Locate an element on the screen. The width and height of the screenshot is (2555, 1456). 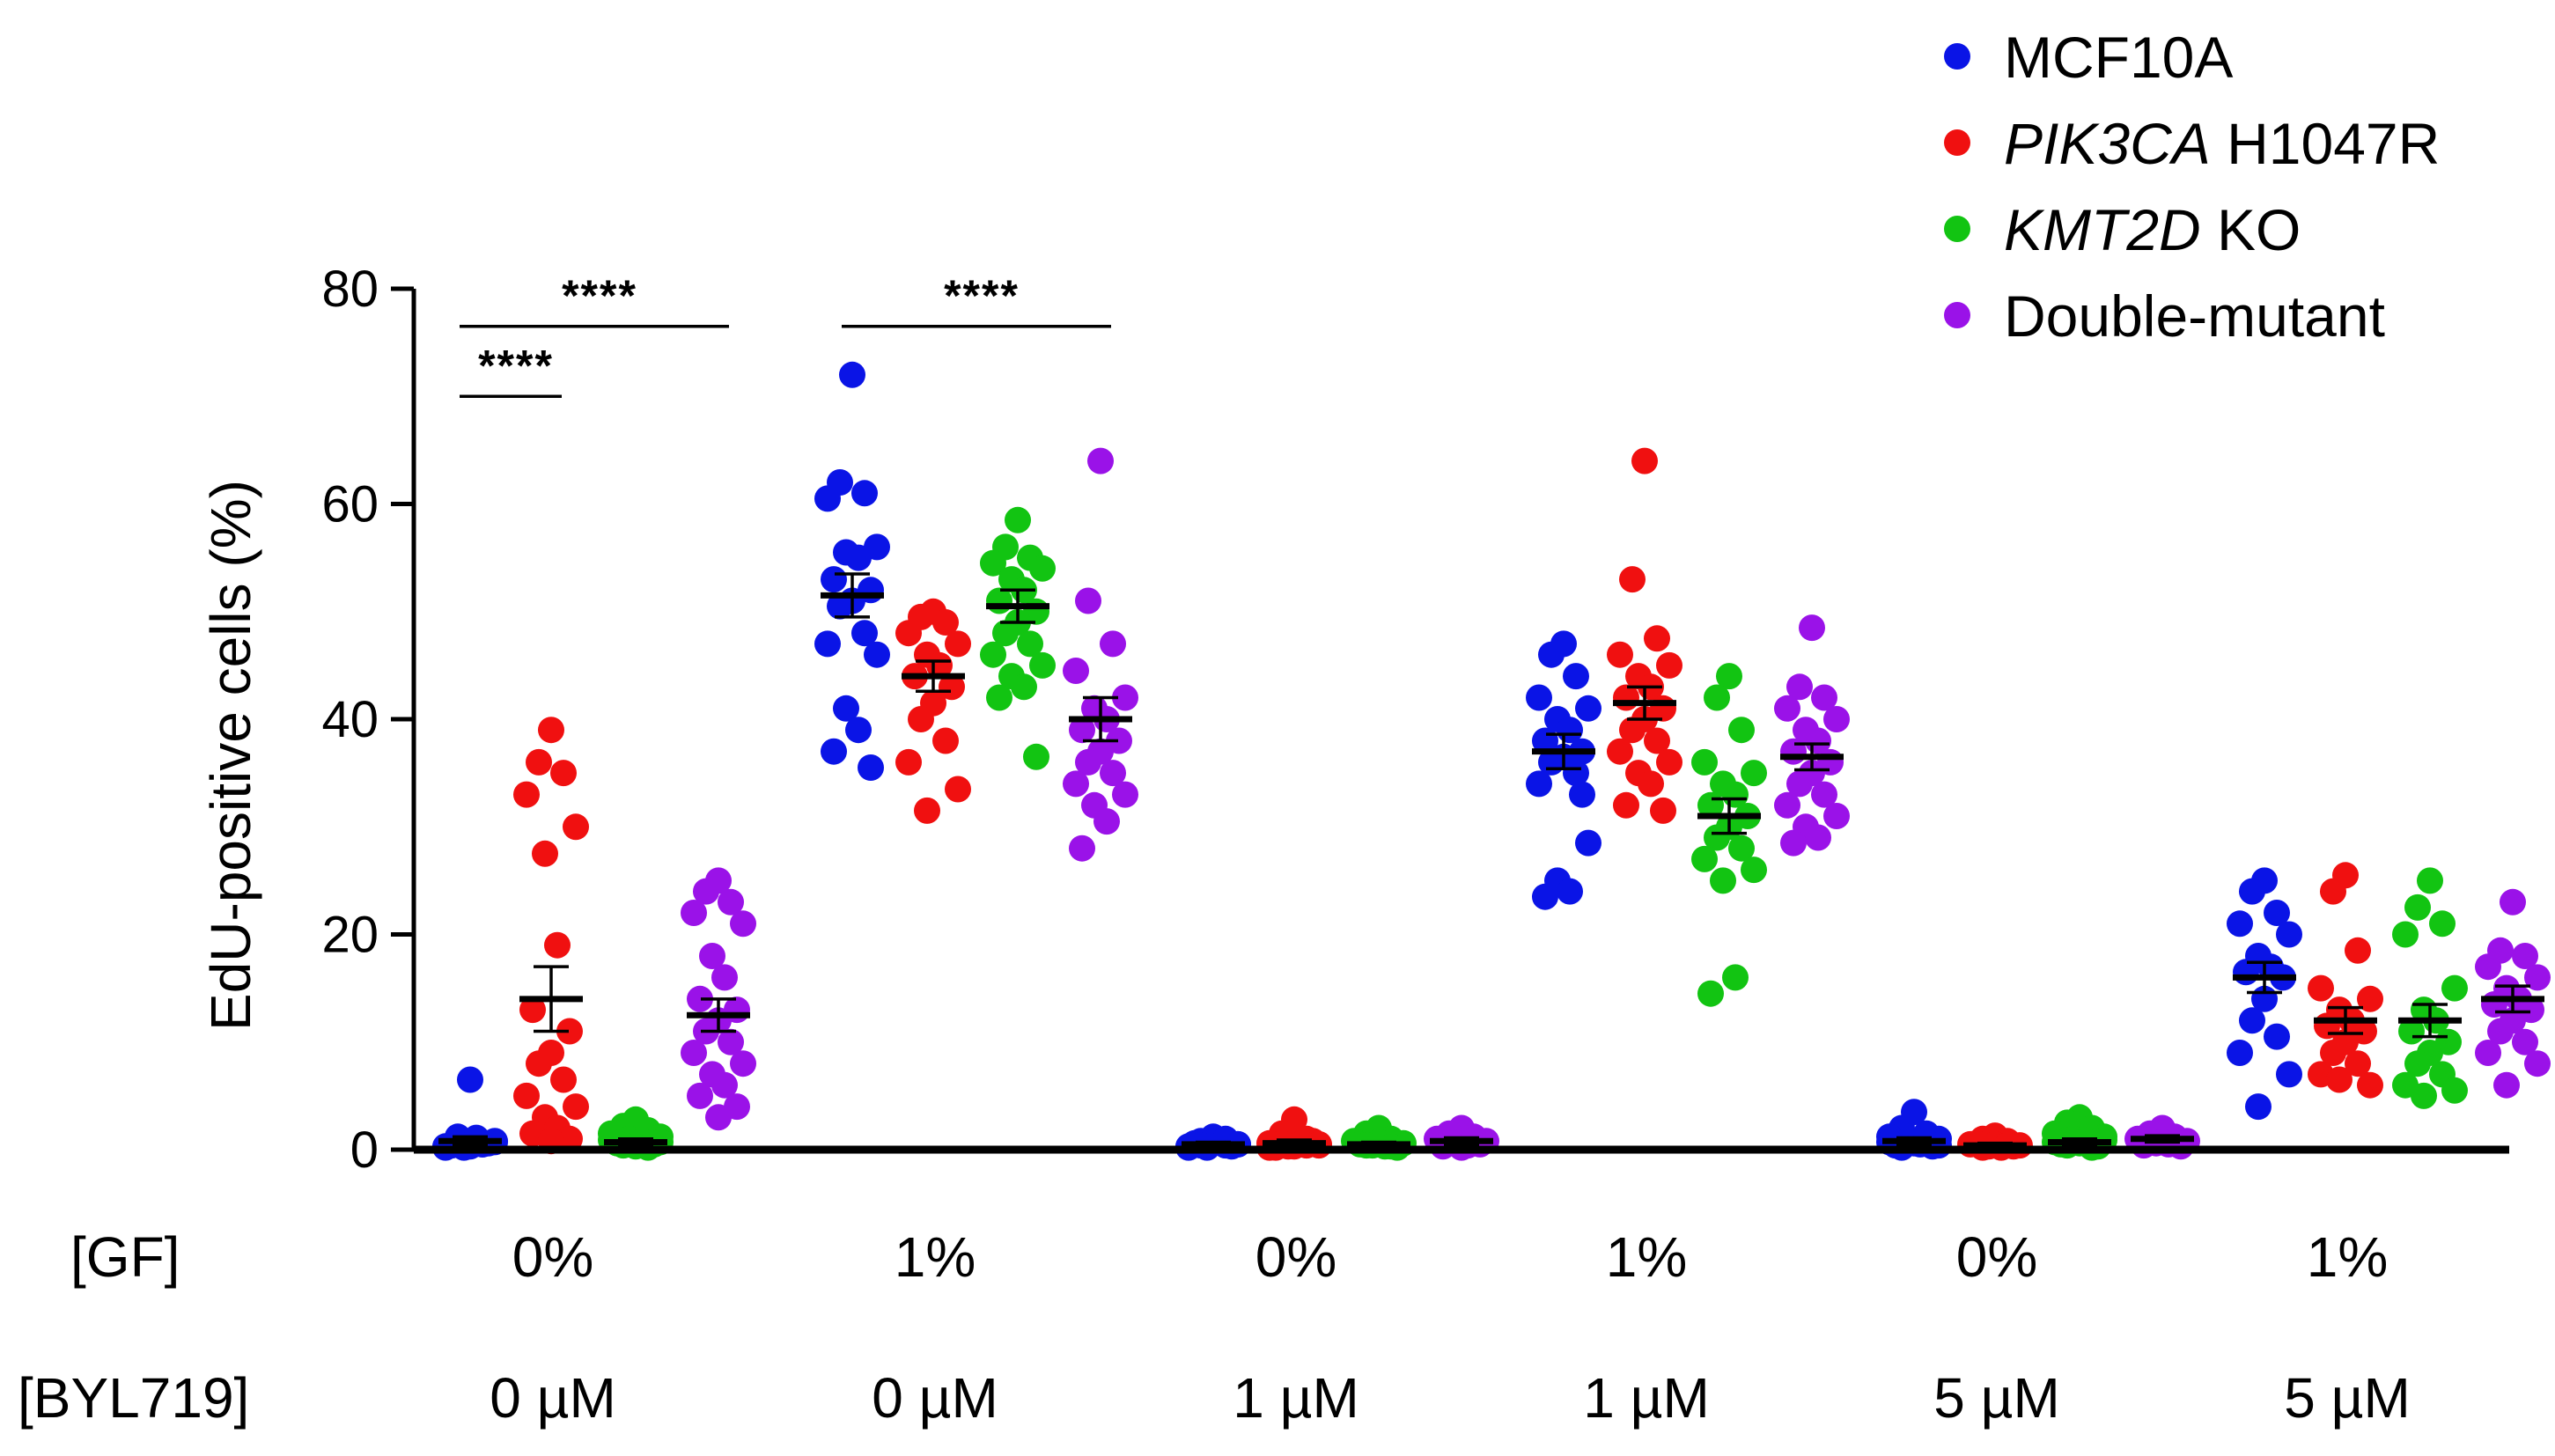
y-tick-label: 0 is located at coordinates (364, 1150).